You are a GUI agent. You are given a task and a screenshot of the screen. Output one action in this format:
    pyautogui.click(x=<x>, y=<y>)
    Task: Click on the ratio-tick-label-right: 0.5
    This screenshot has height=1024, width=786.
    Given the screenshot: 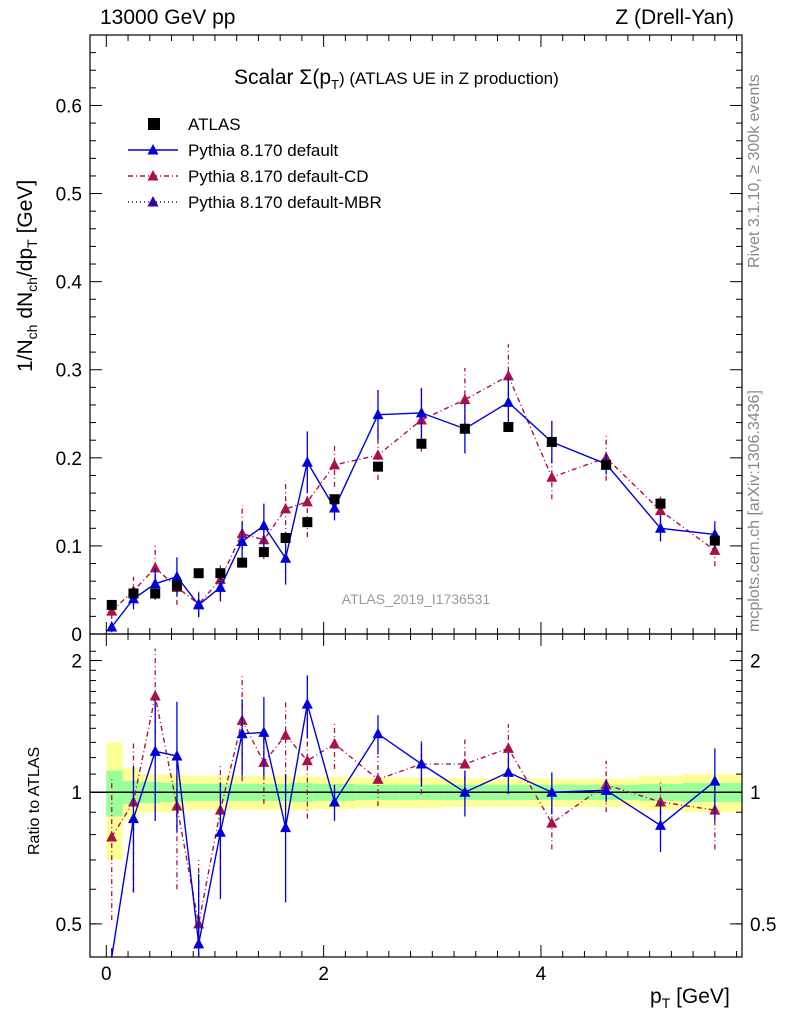 What is the action you would take?
    pyautogui.click(x=763, y=925)
    